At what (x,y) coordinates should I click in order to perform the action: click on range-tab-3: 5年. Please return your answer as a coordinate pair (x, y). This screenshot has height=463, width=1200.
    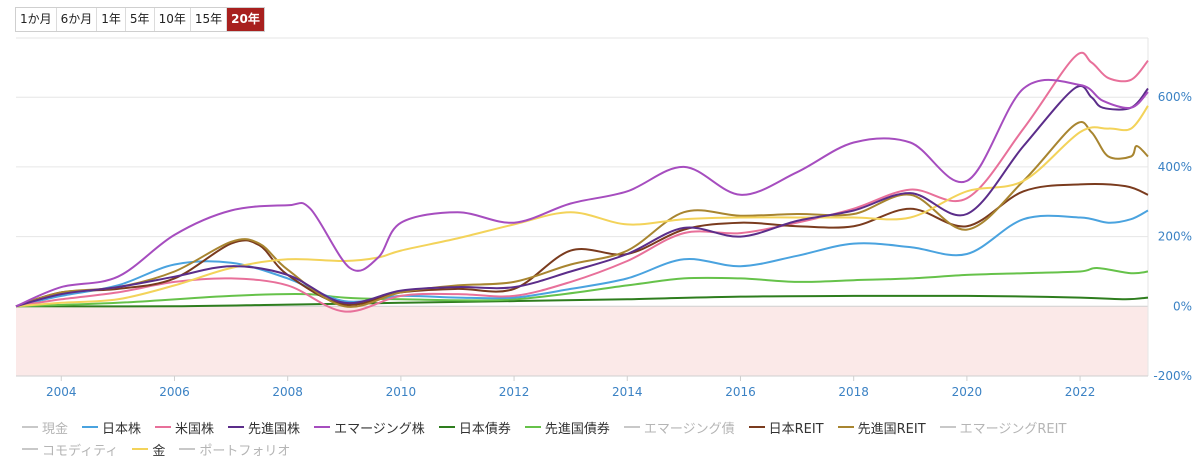
    Looking at the image, I should click on (140, 19).